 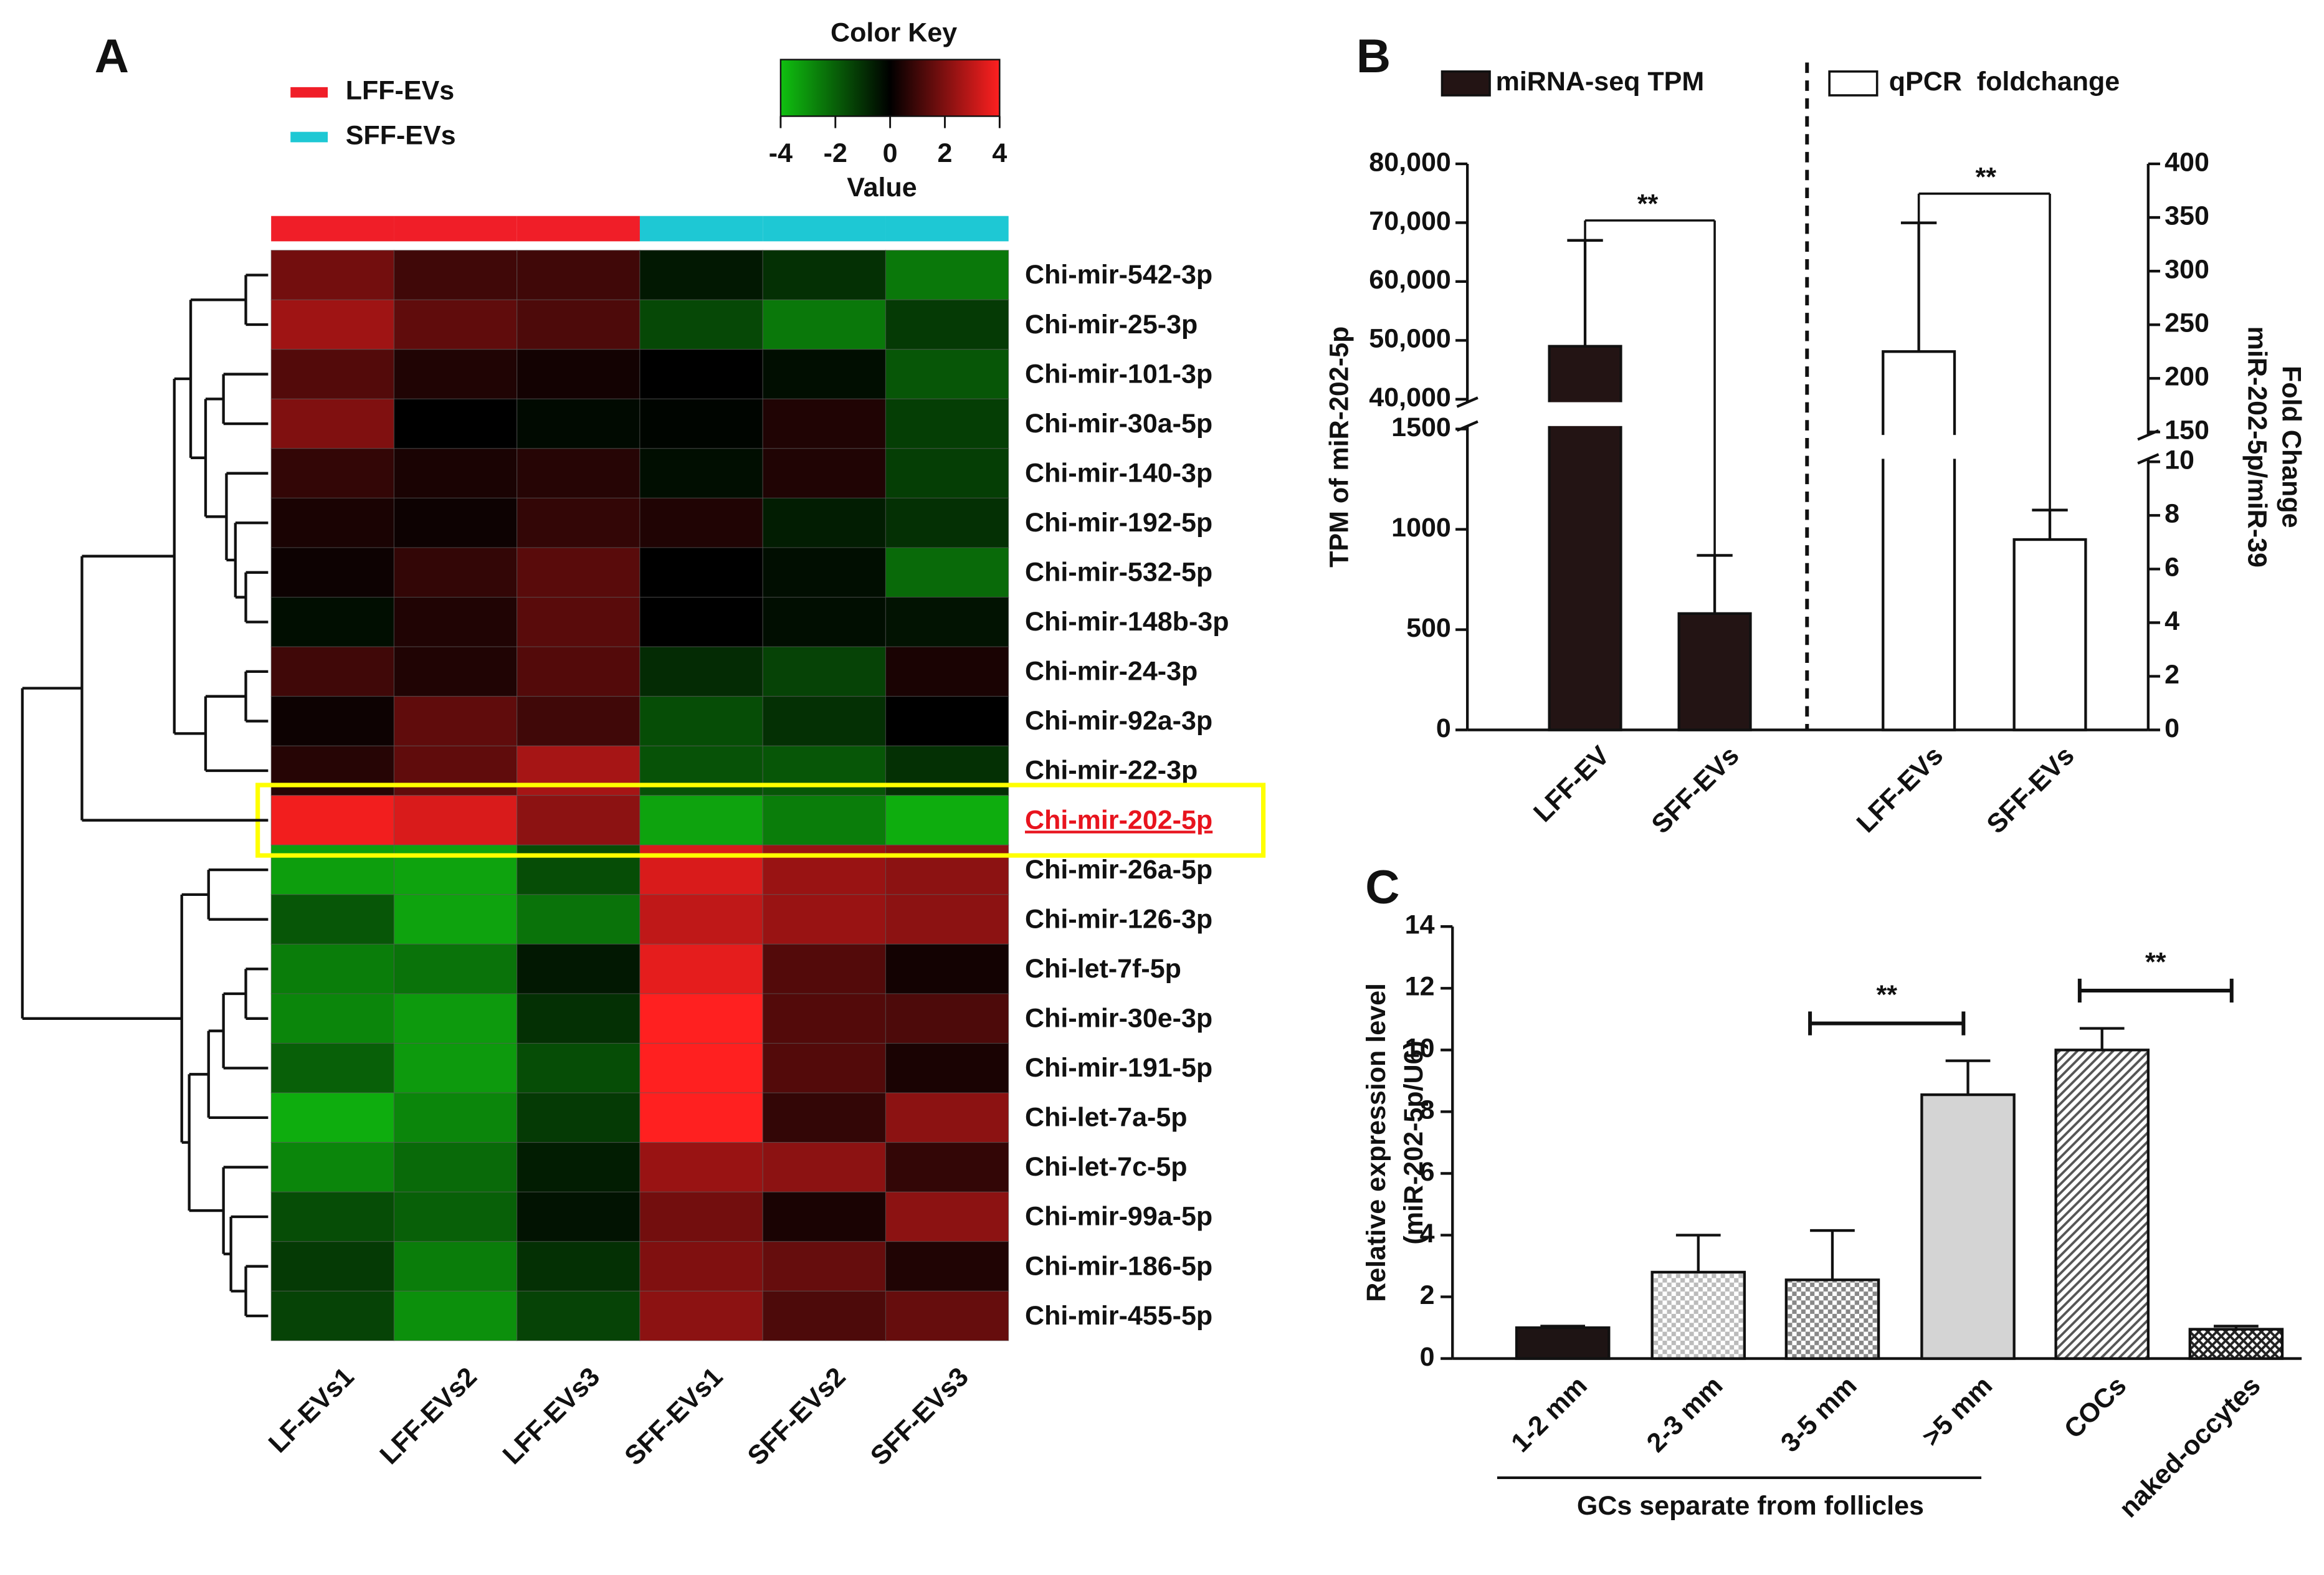 What do you see at coordinates (1118, 424) in the screenshot?
I see `row-label: Chi-mir-30a-5p` at bounding box center [1118, 424].